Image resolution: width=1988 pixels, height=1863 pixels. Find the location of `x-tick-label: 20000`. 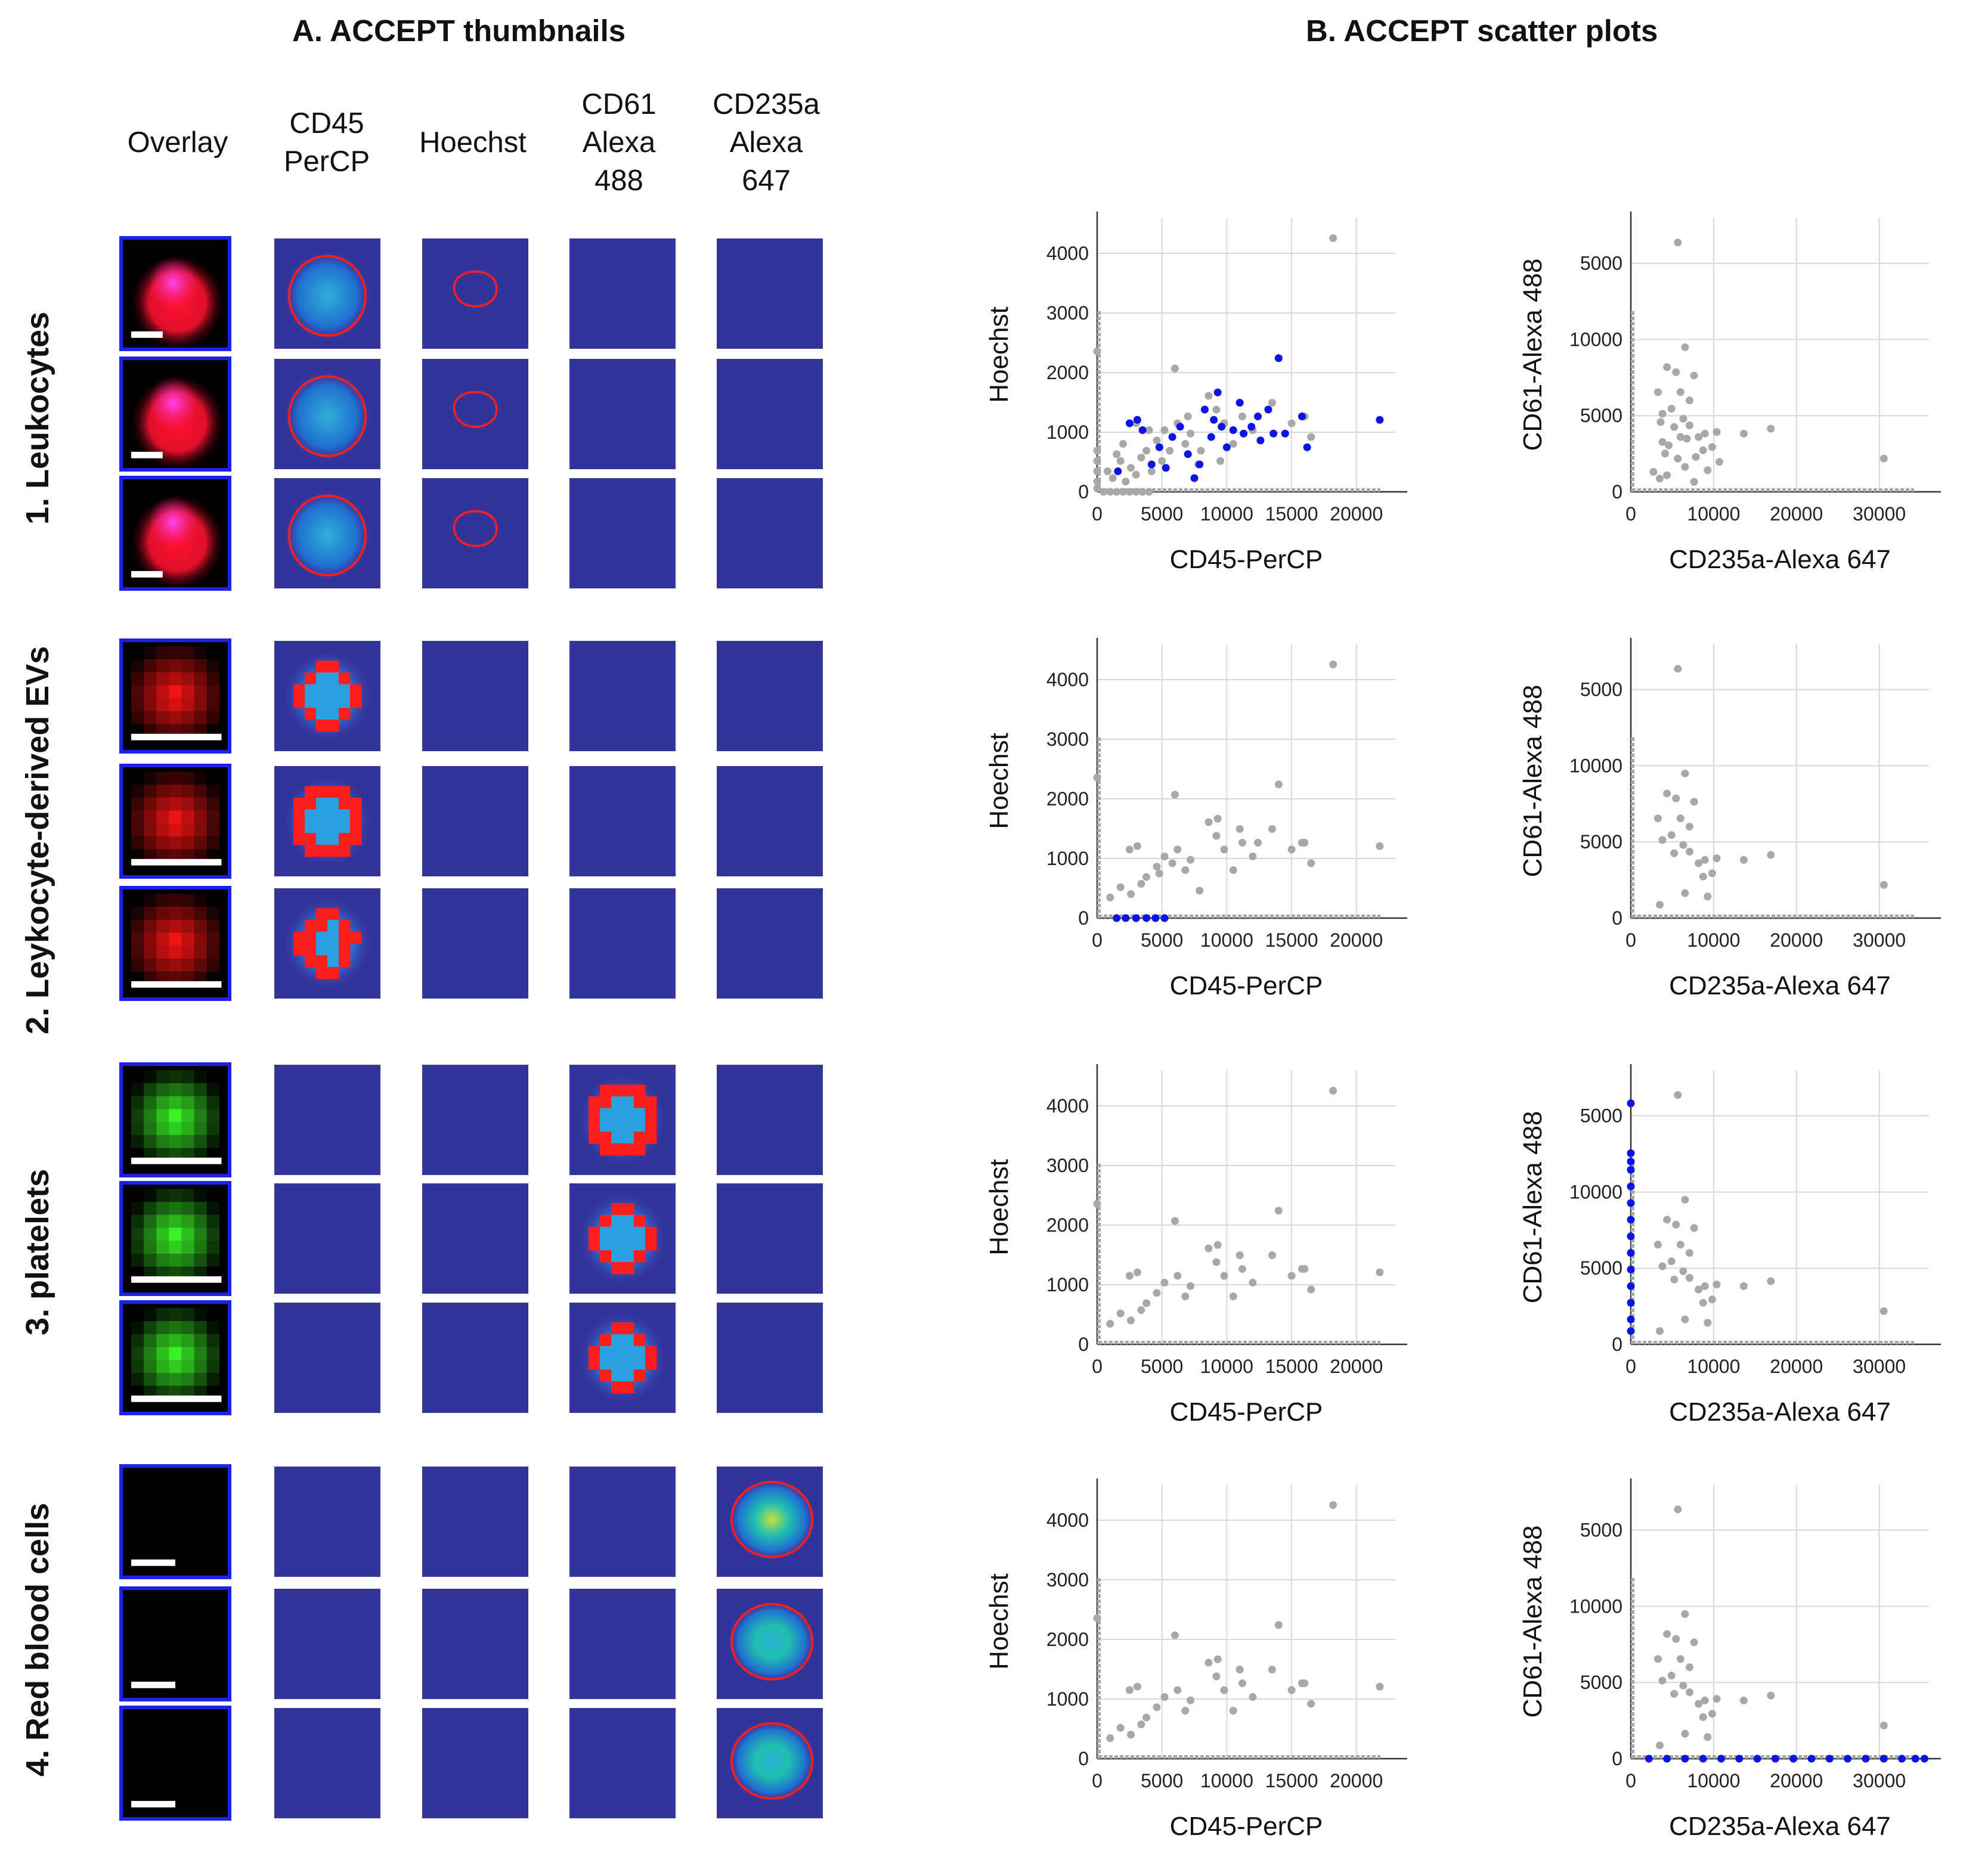

x-tick-label: 20000 is located at coordinates (1356, 514).